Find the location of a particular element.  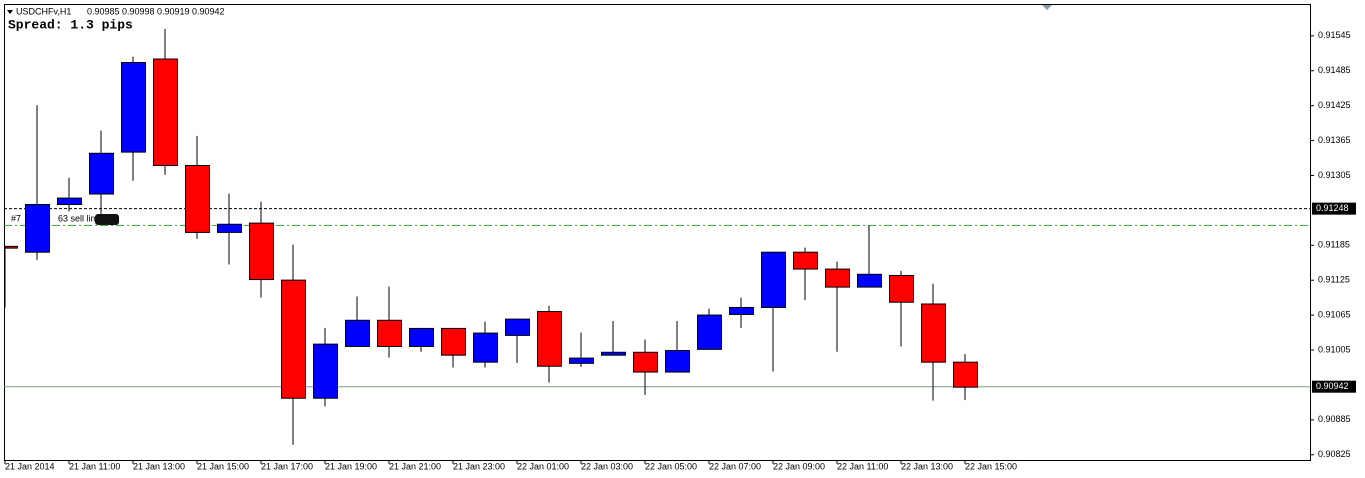

x-tick-label: 22 Jan 13:00 is located at coordinates (927, 466).